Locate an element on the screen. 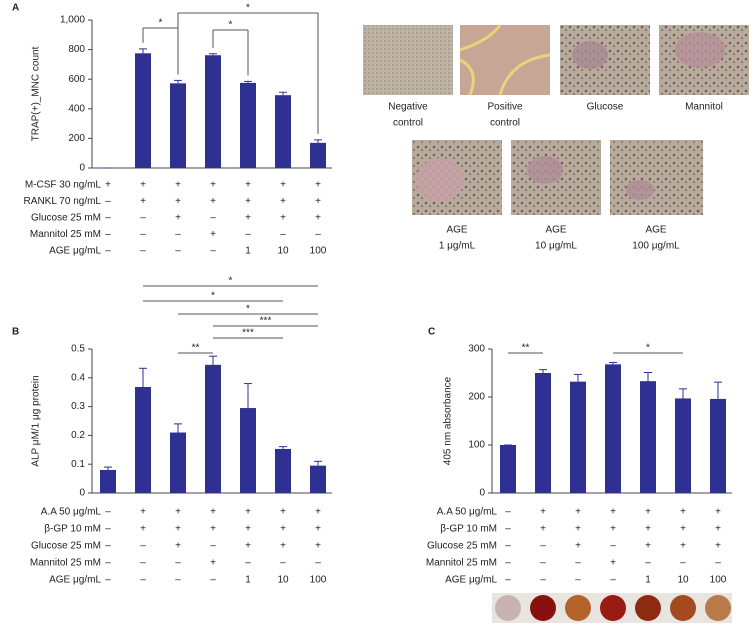 The height and width of the screenshot is (625, 755). condition-mark: 100 is located at coordinates (718, 580).